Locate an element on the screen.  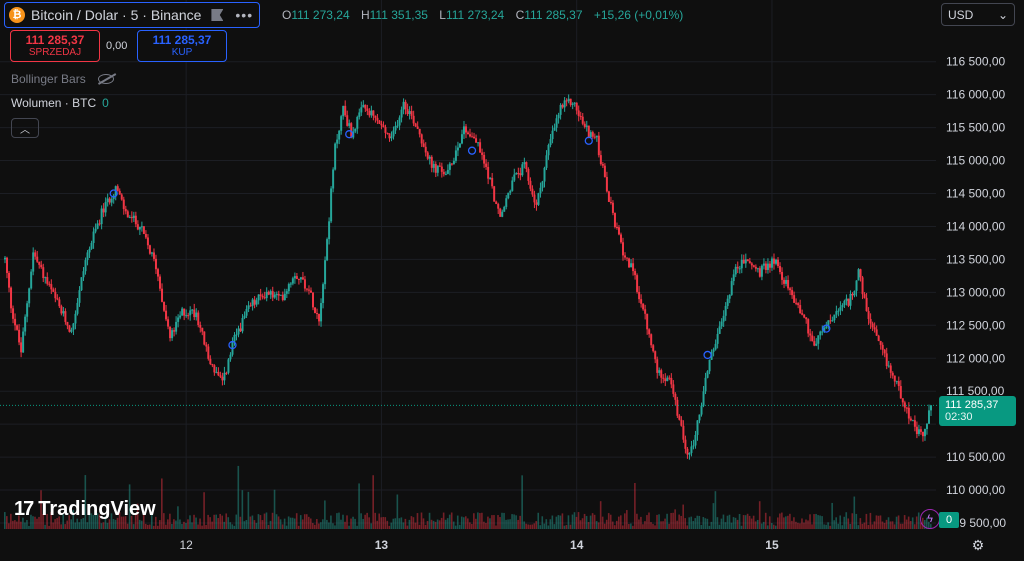
lightning-icon: ϟ is located at coordinates (930, 519).